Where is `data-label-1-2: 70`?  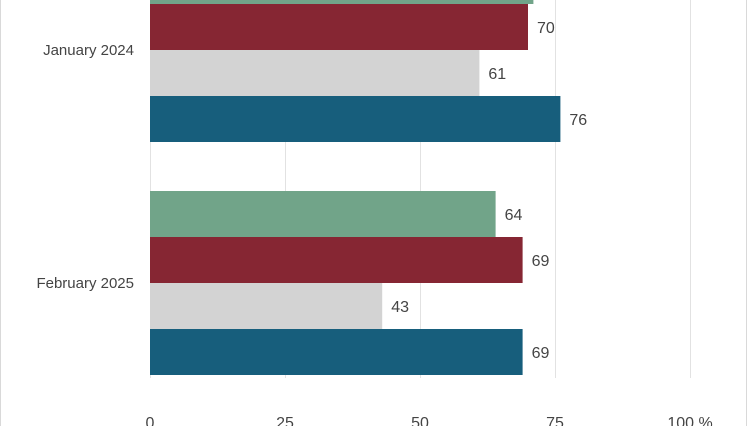
data-label-1-2: 70 is located at coordinates (546, 28).